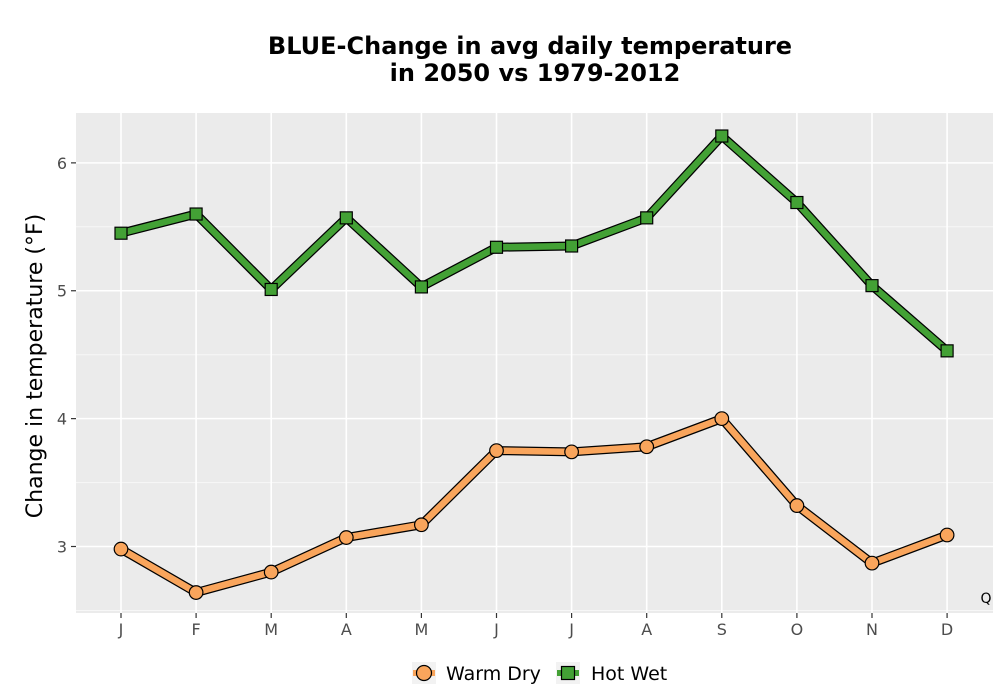 Image resolution: width=1000 pixels, height=700 pixels. What do you see at coordinates (424, 673) in the screenshot?
I see `legend-marker-warm-dry` at bounding box center [424, 673].